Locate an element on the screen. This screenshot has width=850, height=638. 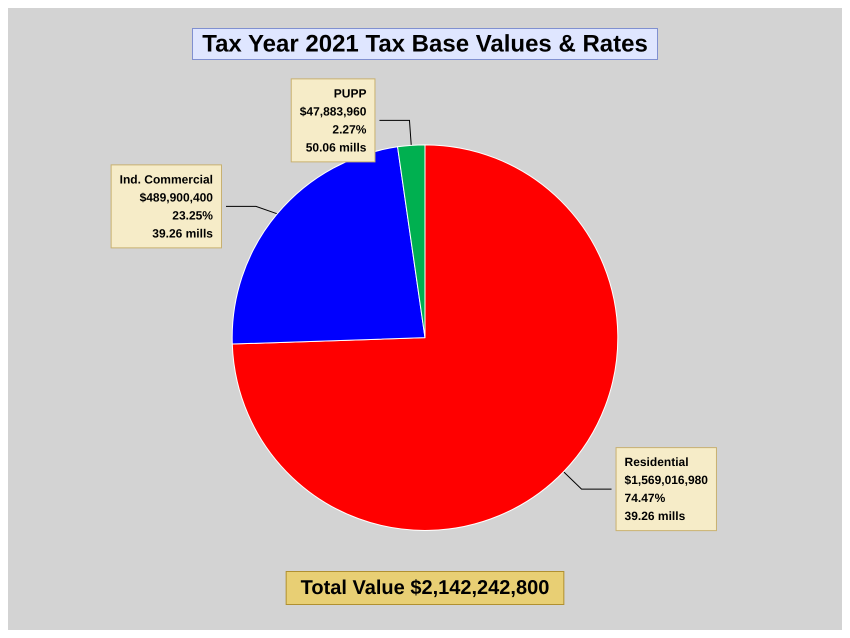
slice-label: Residential is located at coordinates (656, 462).